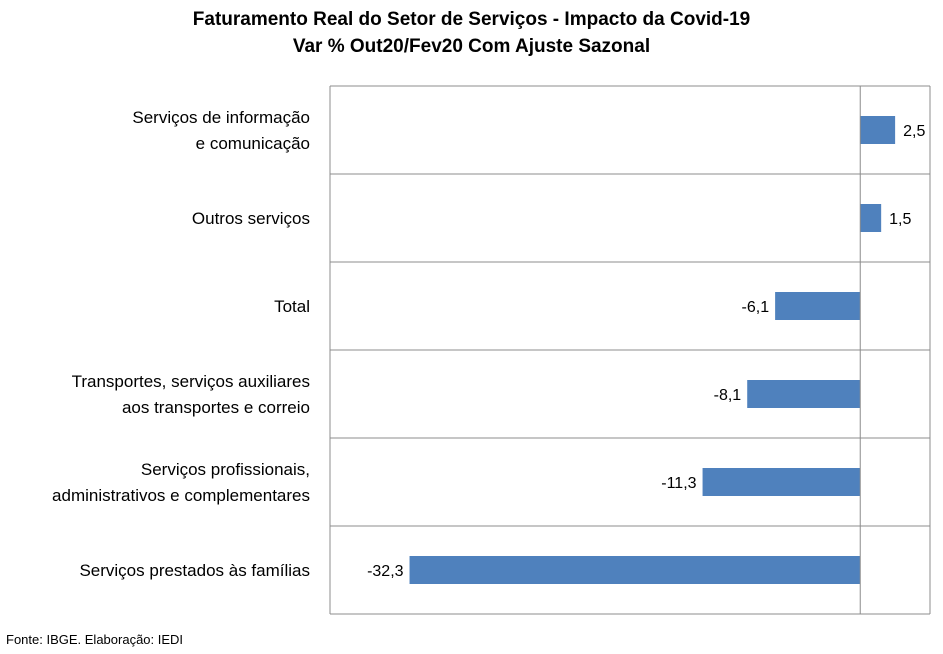  What do you see at coordinates (225, 469) in the screenshot?
I see `category-label: Serviços profissionais,` at bounding box center [225, 469].